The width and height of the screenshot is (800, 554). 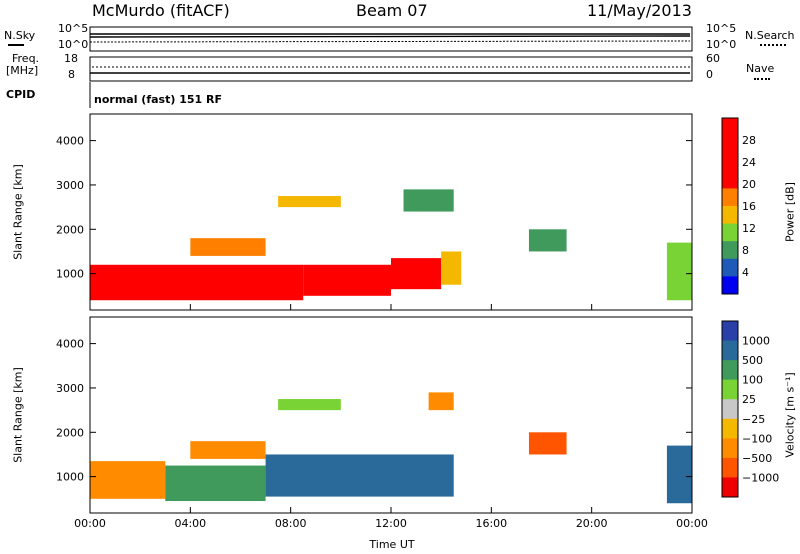 What do you see at coordinates (158, 99) in the screenshot?
I see `cpid-text: normal (fast) 151 RF` at bounding box center [158, 99].